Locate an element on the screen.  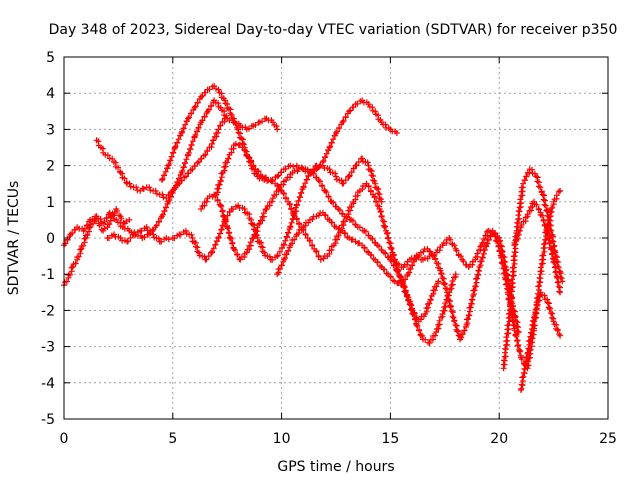
y-tick-label: 0 is located at coordinates (50, 239).